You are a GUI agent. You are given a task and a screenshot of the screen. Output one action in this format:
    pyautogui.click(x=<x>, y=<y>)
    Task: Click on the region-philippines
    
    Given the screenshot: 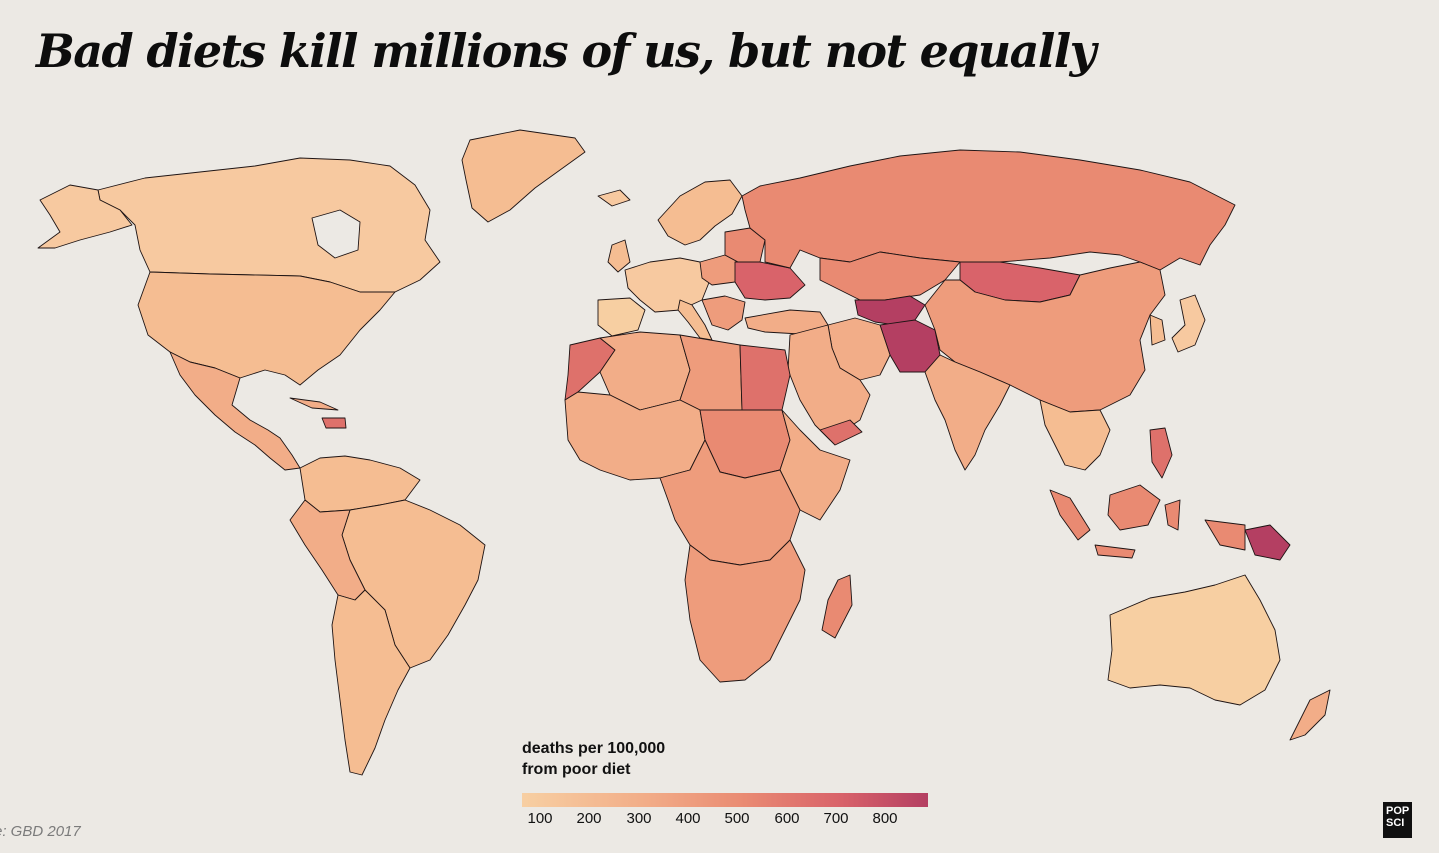 What is the action you would take?
    pyautogui.click(x=1161, y=453)
    